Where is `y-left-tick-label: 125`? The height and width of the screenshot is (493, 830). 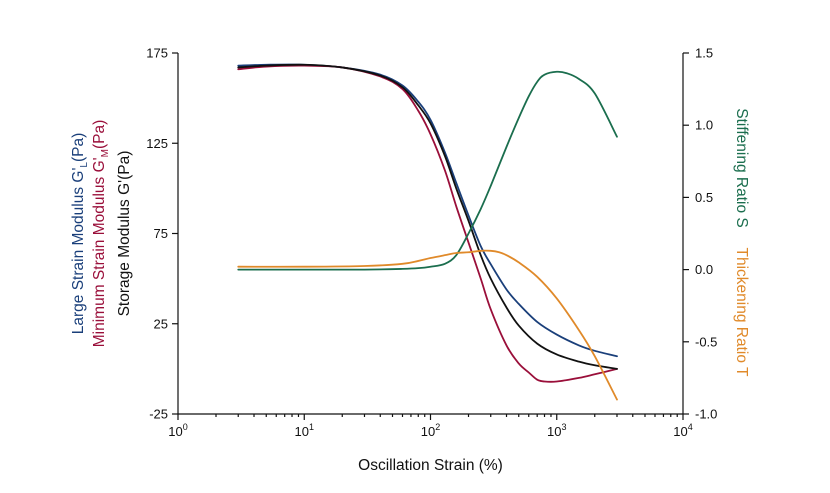
y-left-tick-label: 125 is located at coordinates (157, 143).